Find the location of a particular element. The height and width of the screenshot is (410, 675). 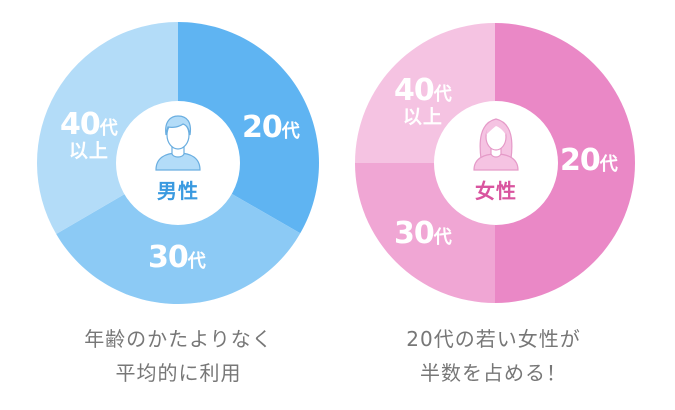

female-label-20s: 20代 is located at coordinates (589, 160).